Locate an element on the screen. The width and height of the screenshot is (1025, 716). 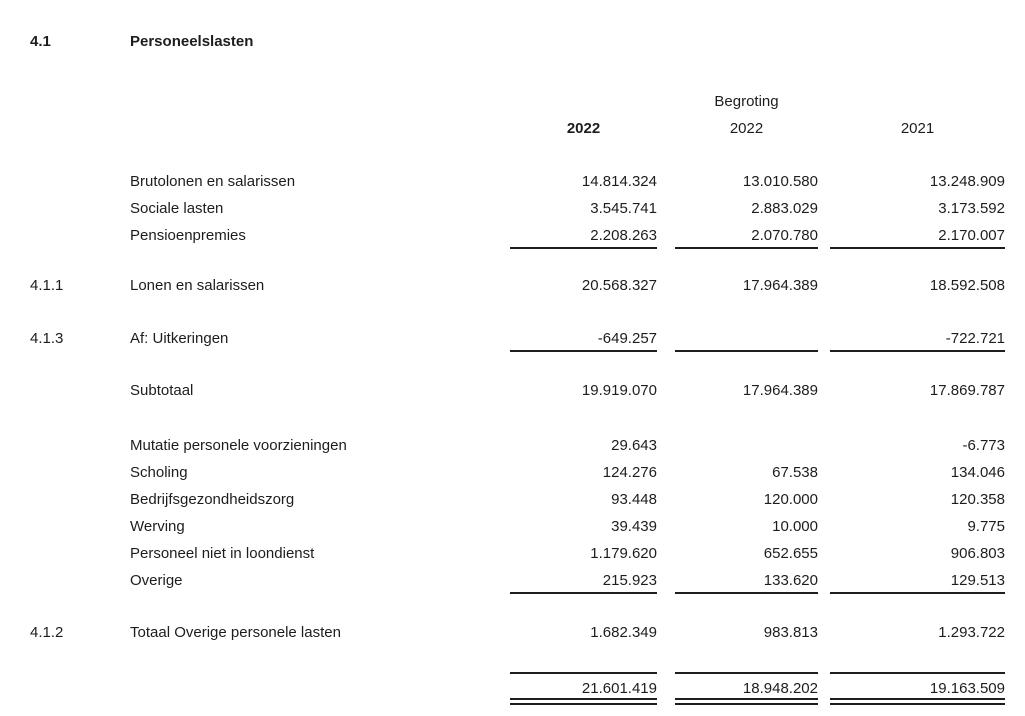
row-label: Pensioenpremies is located at coordinates (188, 235).